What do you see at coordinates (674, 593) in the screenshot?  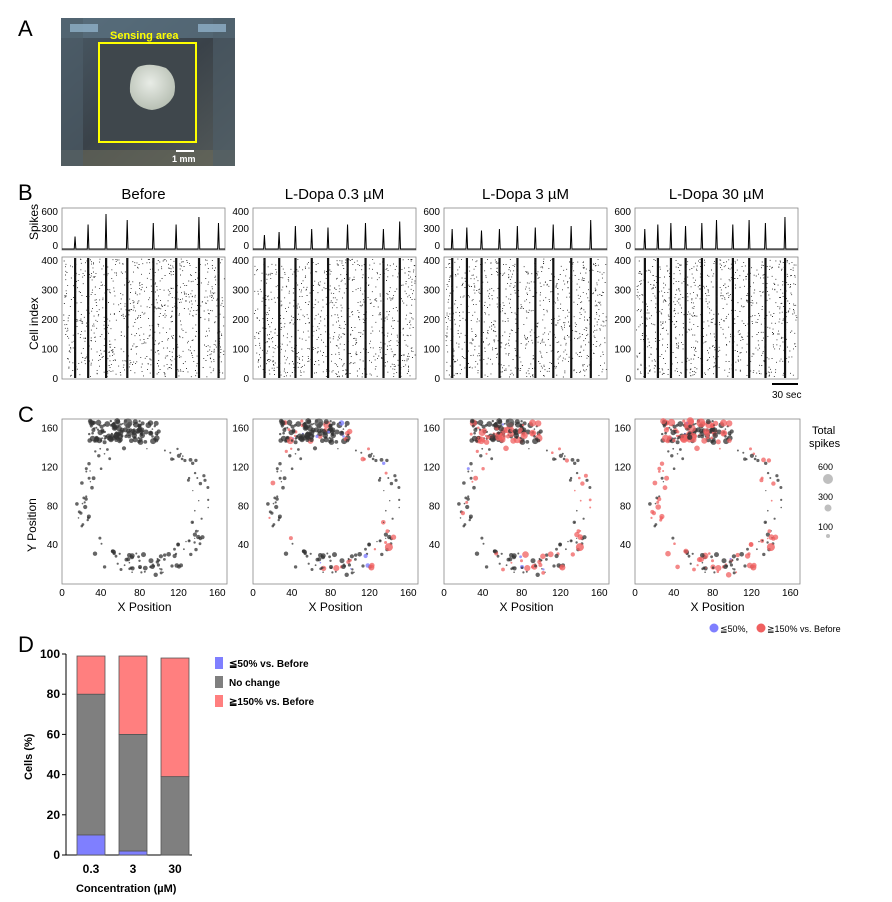 I see `x-tick-label: 40` at bounding box center [674, 593].